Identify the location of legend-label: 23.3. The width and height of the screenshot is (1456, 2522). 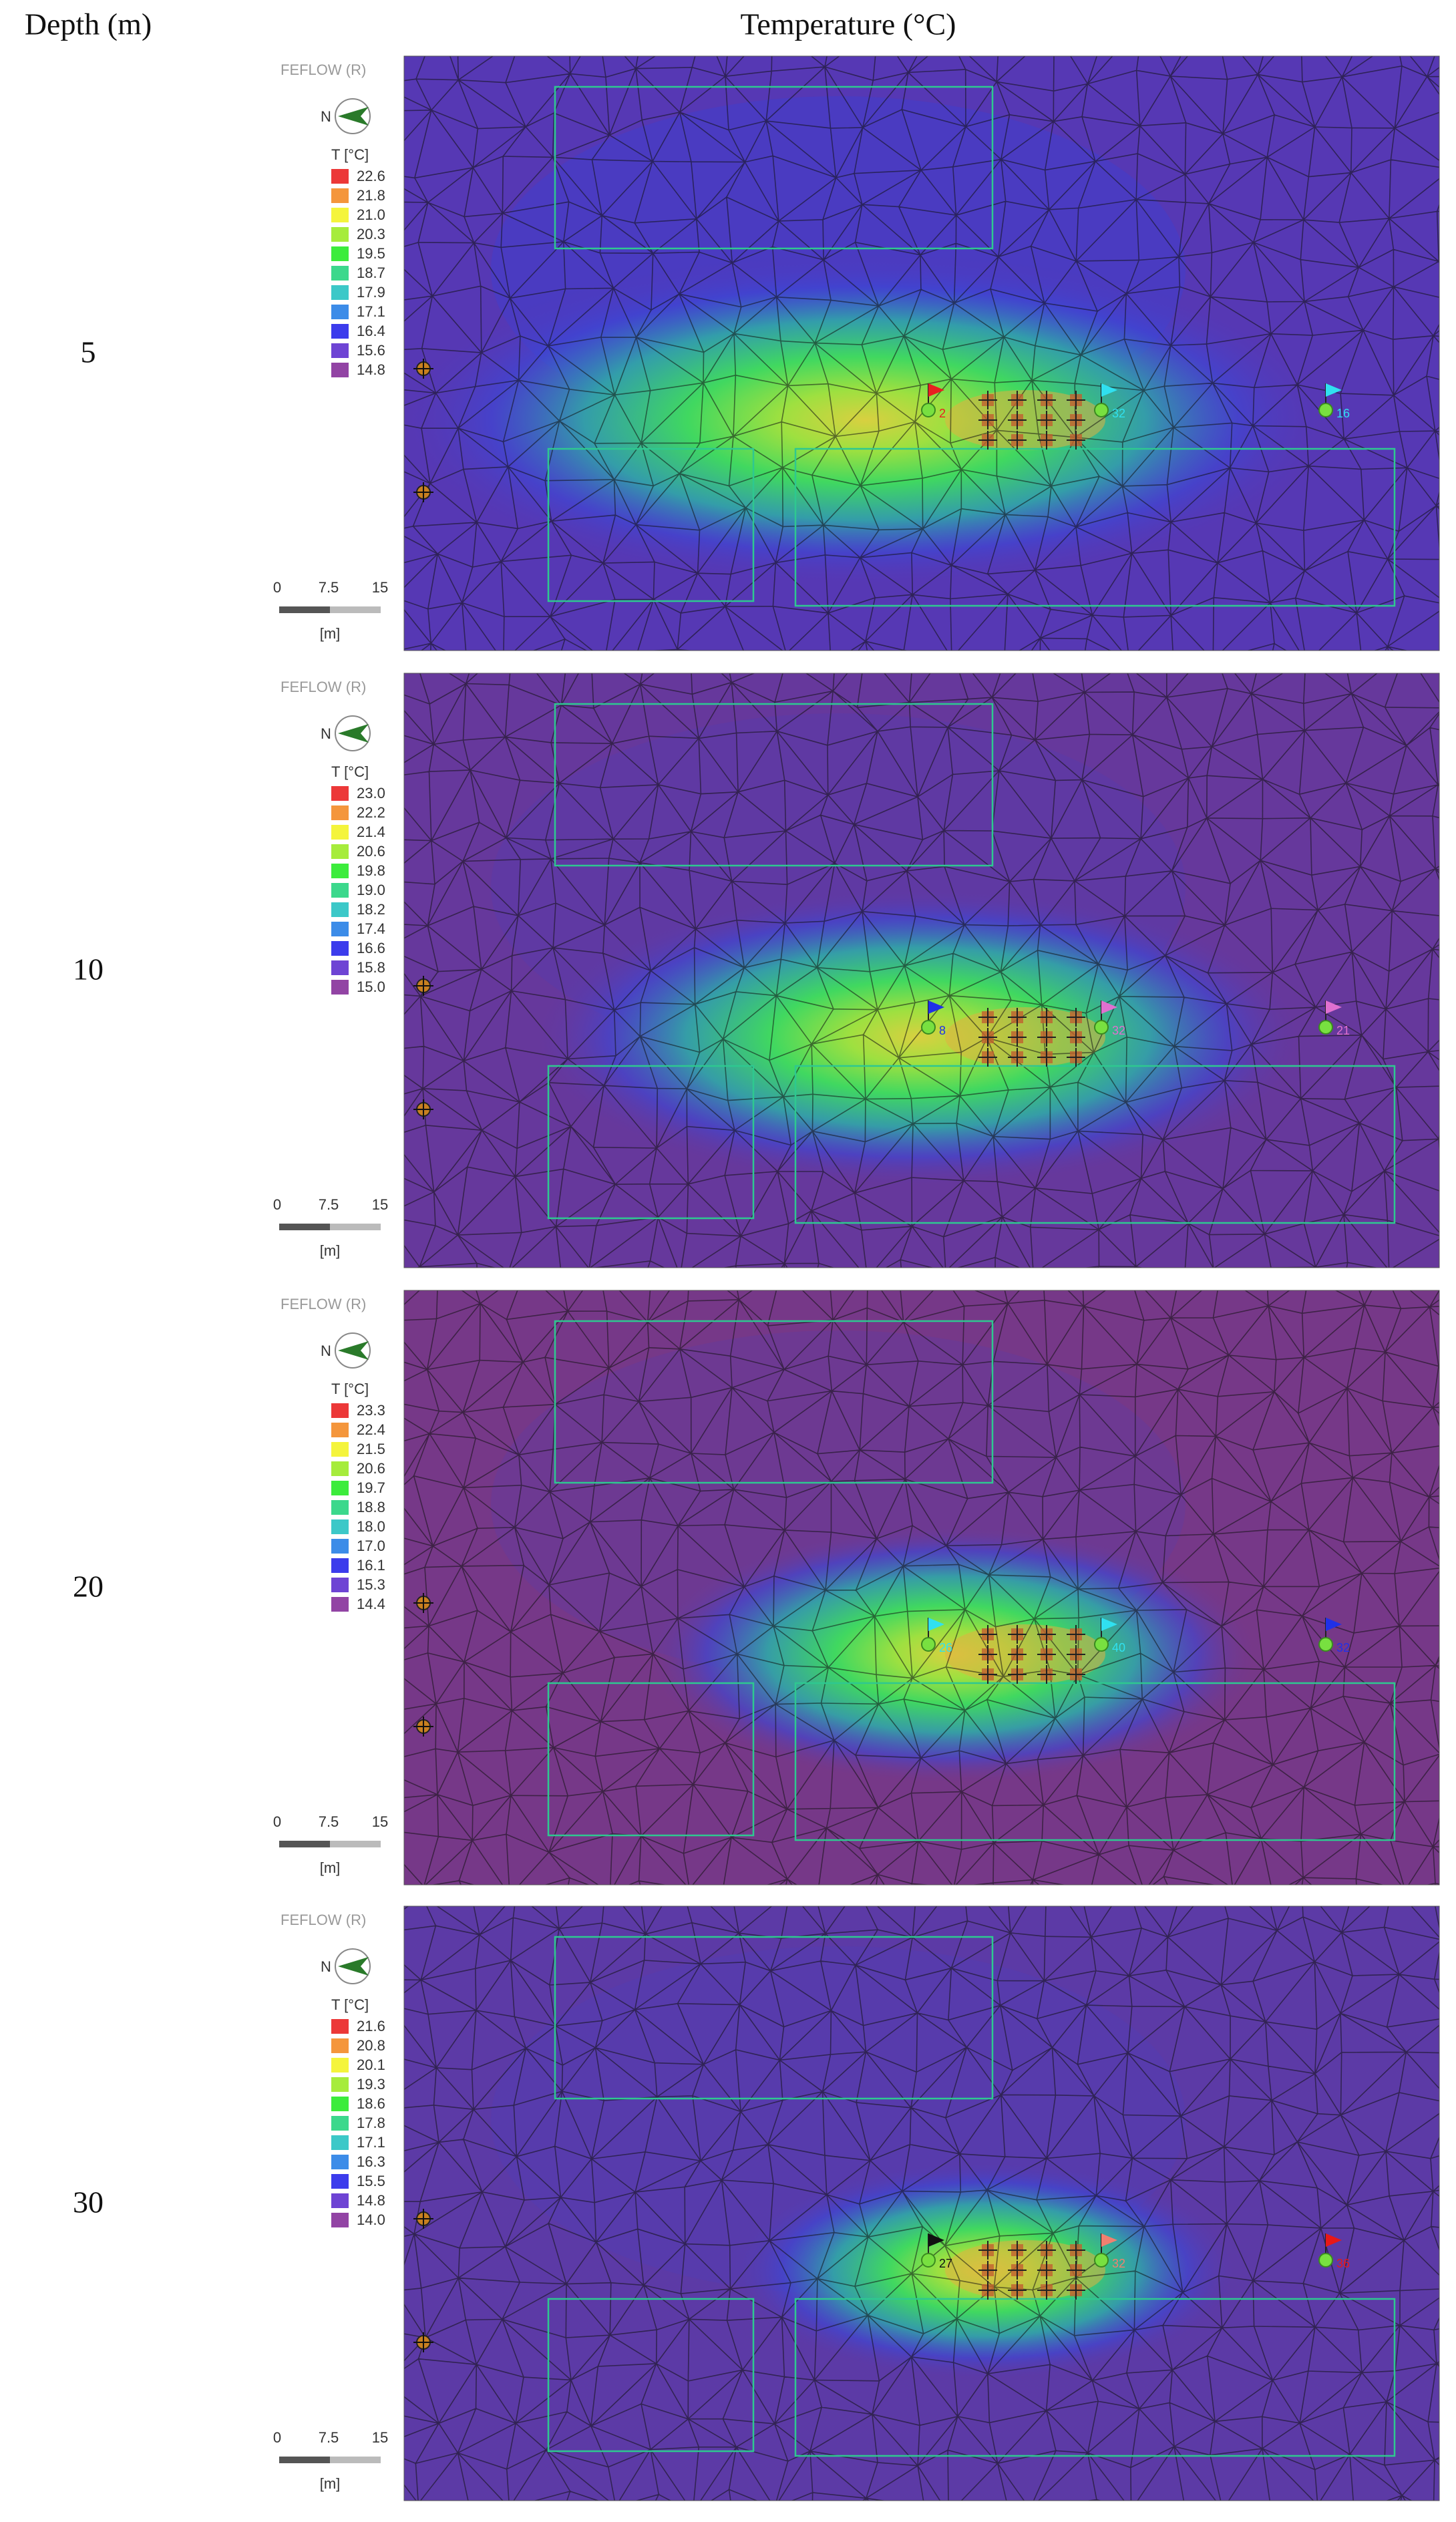
(371, 1410).